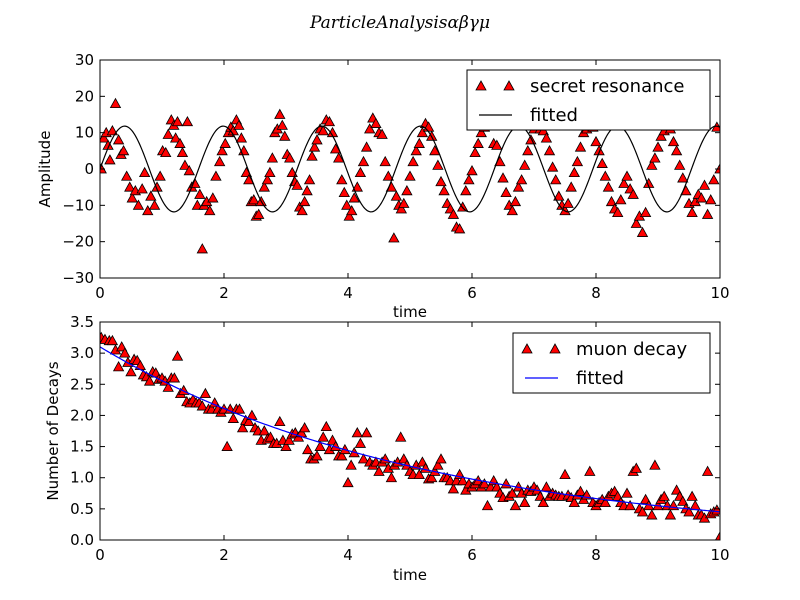  Describe the element at coordinates (555, 348) in the screenshot. I see `legend-marker-swatch` at that location.